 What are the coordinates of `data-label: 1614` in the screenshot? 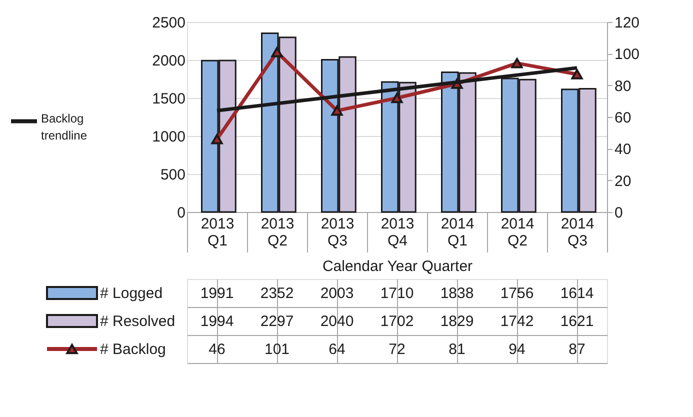 It's located at (577, 293).